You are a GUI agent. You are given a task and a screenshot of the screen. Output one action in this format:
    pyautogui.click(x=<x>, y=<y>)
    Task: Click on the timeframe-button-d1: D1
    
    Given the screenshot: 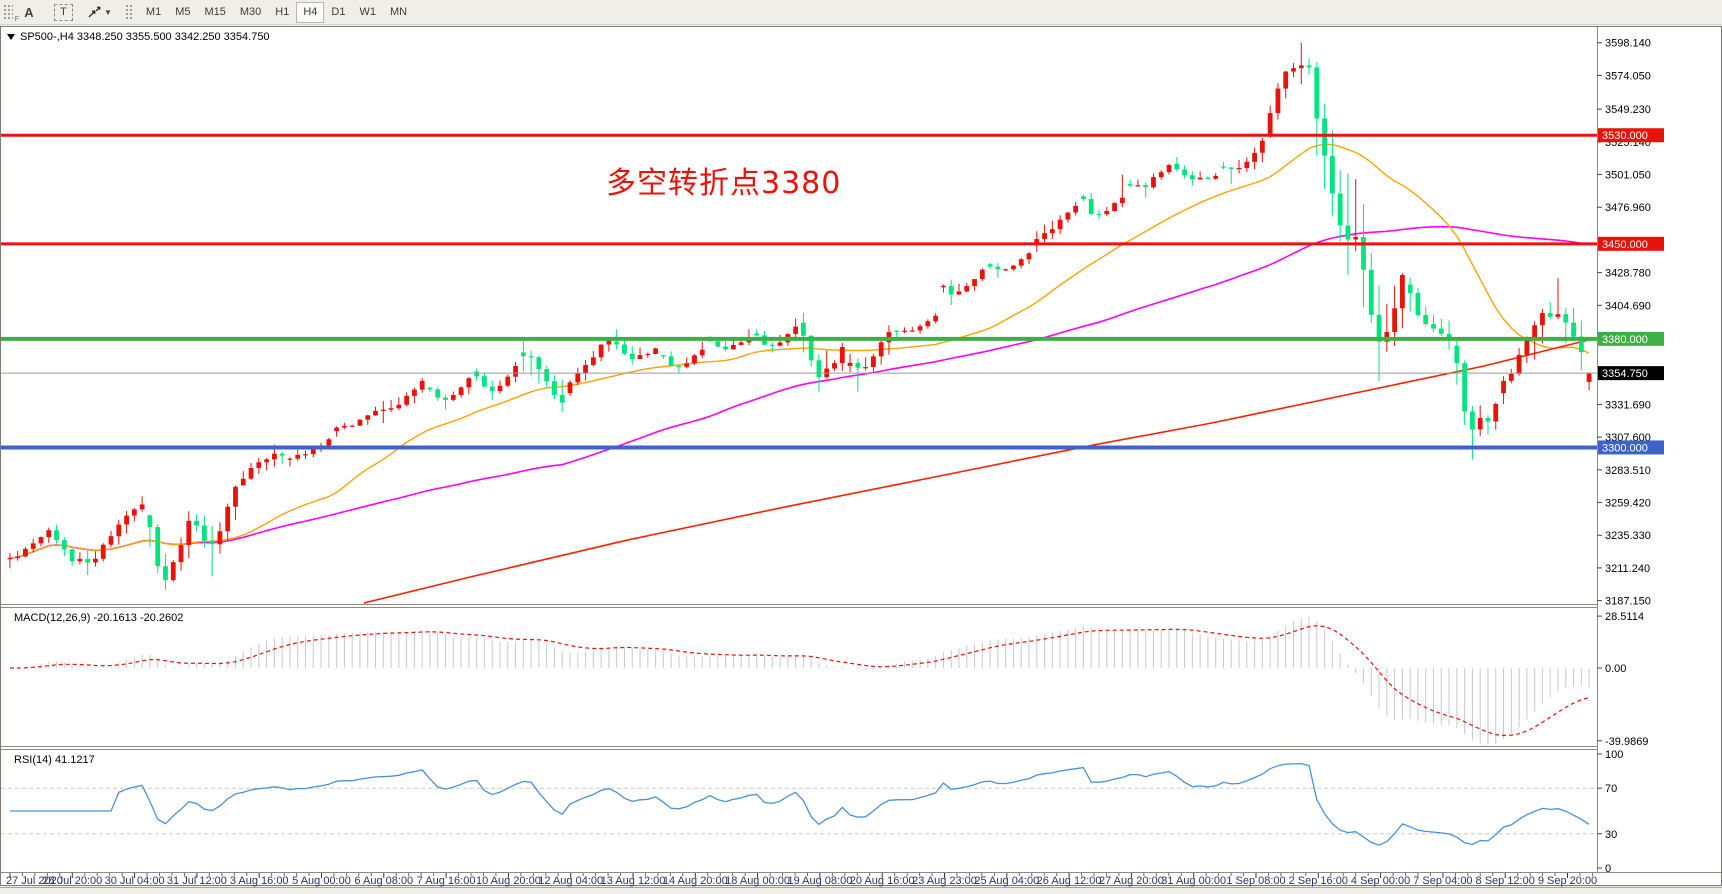 What is the action you would take?
    pyautogui.click(x=338, y=12)
    